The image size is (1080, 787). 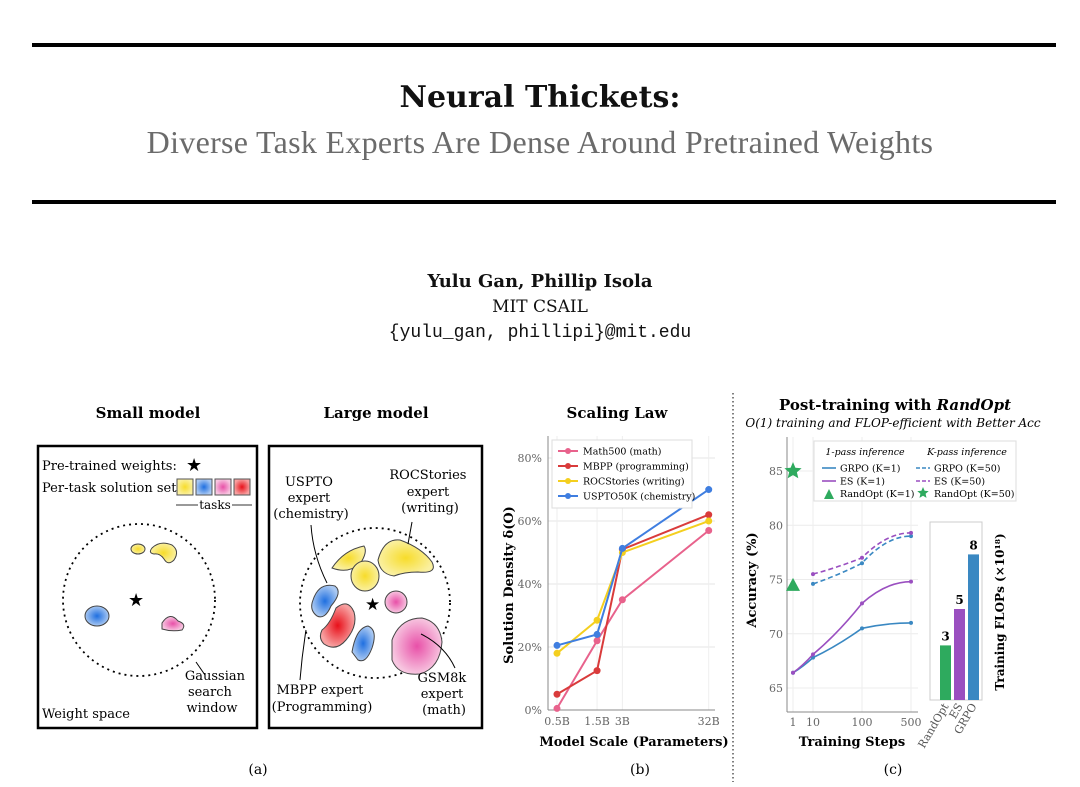 What do you see at coordinates (533, 710) in the screenshot?
I see `y-tick-label: 0%` at bounding box center [533, 710].